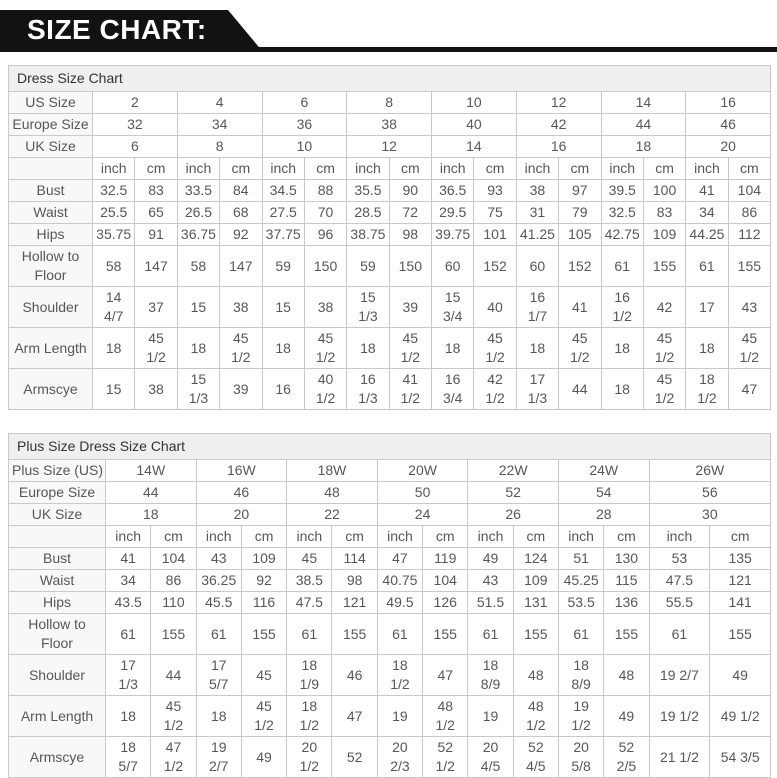 This screenshot has width=777, height=778. Describe the element at coordinates (490, 580) in the screenshot. I see `inch-value-cell: 43` at that location.